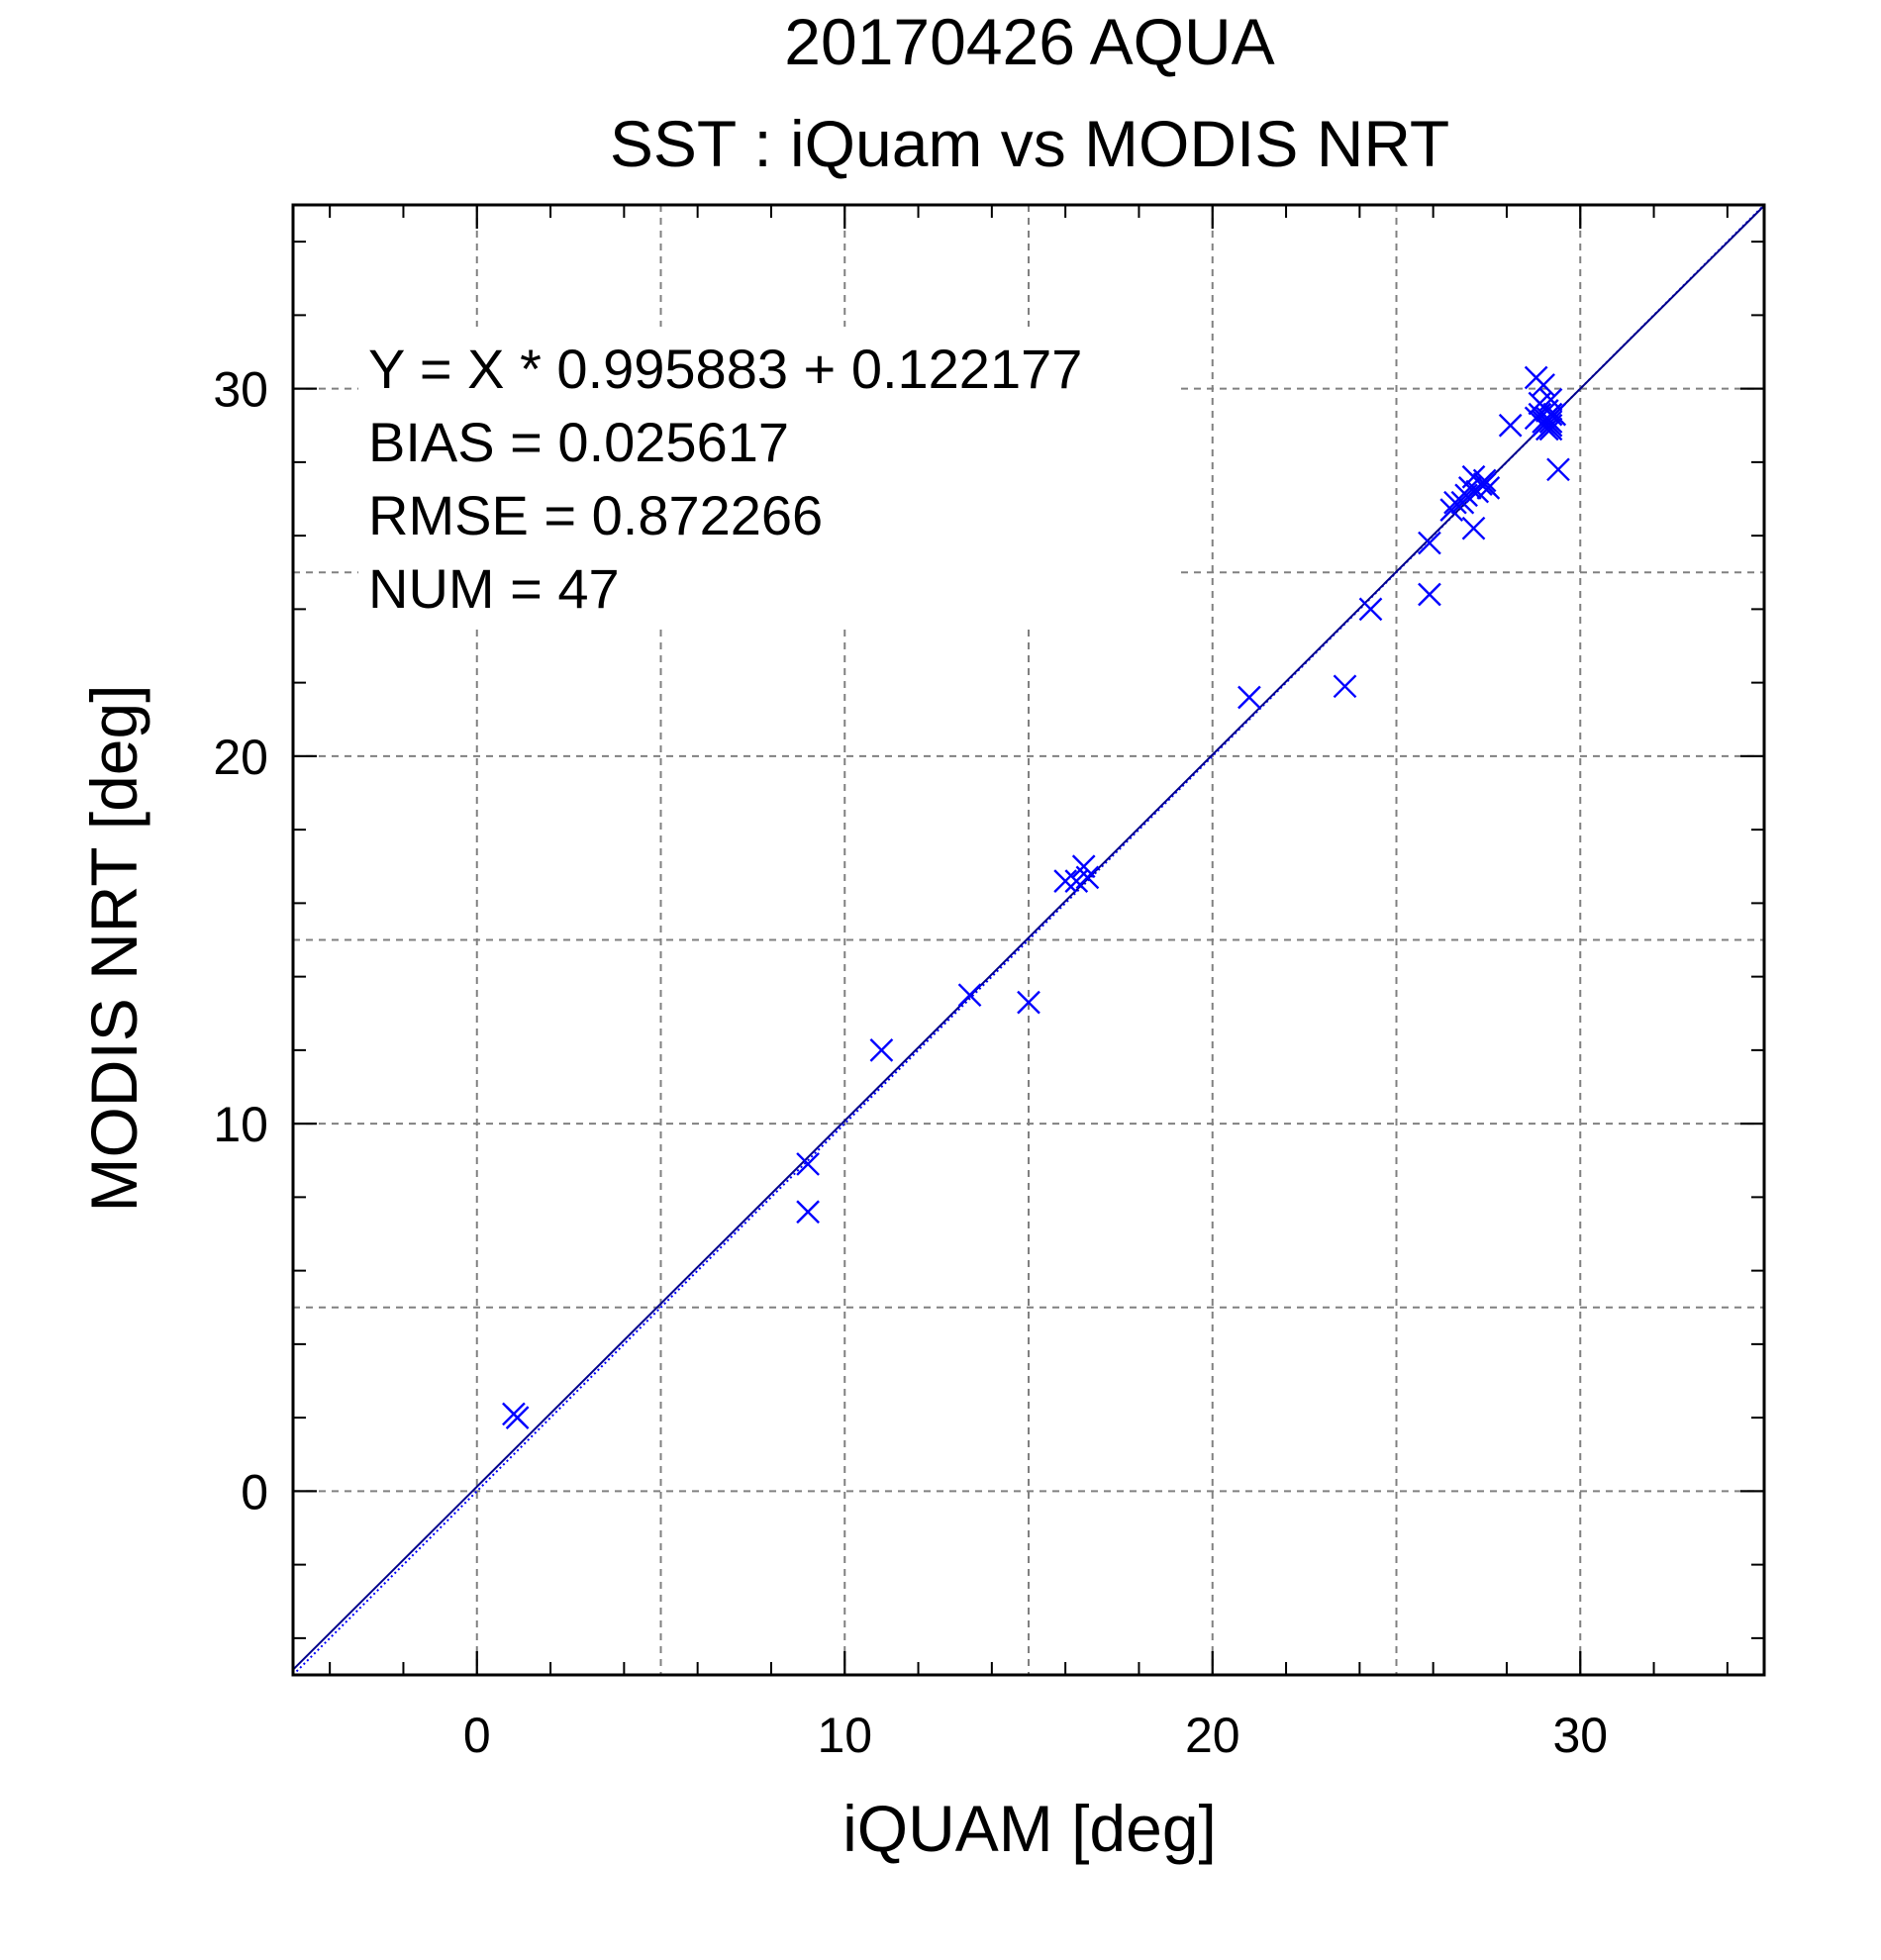  Describe the element at coordinates (579, 442) in the screenshot. I see `stat-bias: BIAS = 0.025617` at that location.